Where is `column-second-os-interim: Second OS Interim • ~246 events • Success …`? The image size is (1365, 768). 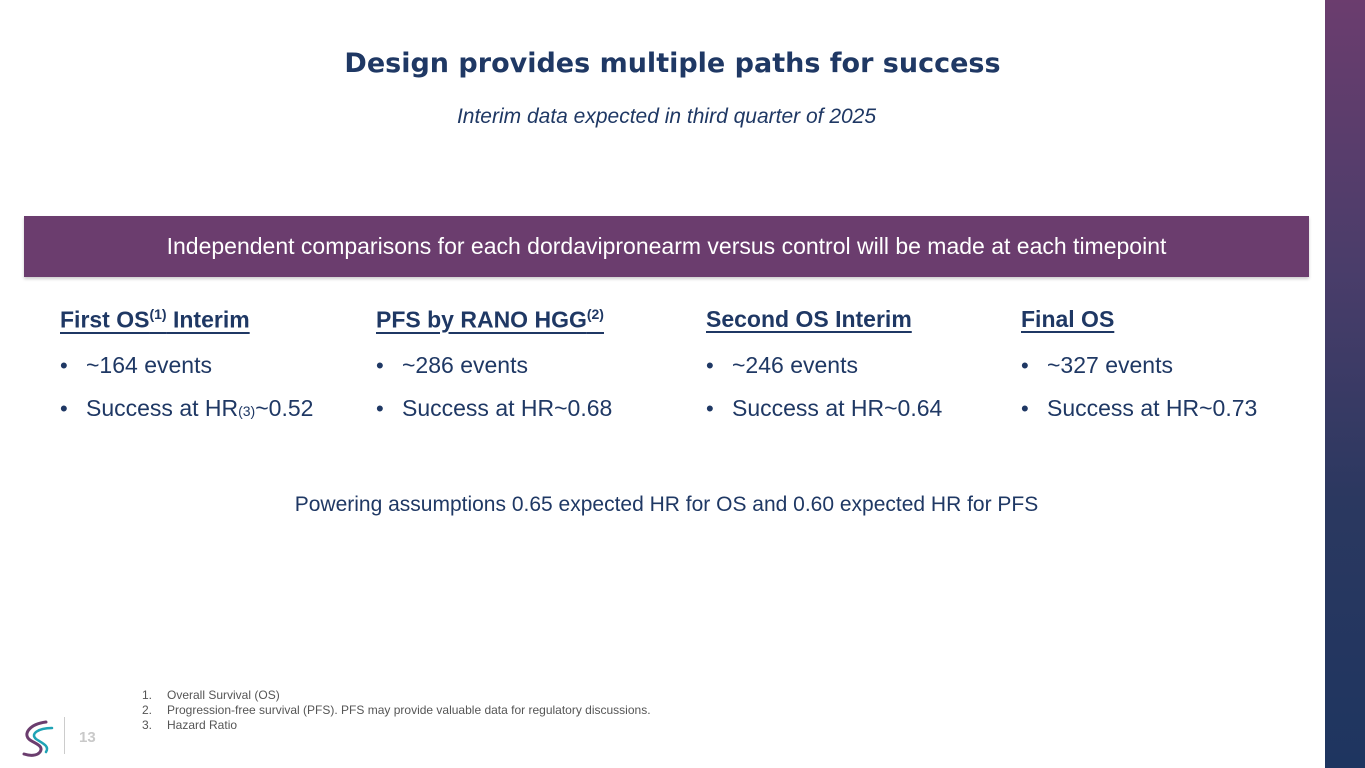
column-second-os-interim: Second OS Interim • ~246 events • Success … is located at coordinates (824, 364).